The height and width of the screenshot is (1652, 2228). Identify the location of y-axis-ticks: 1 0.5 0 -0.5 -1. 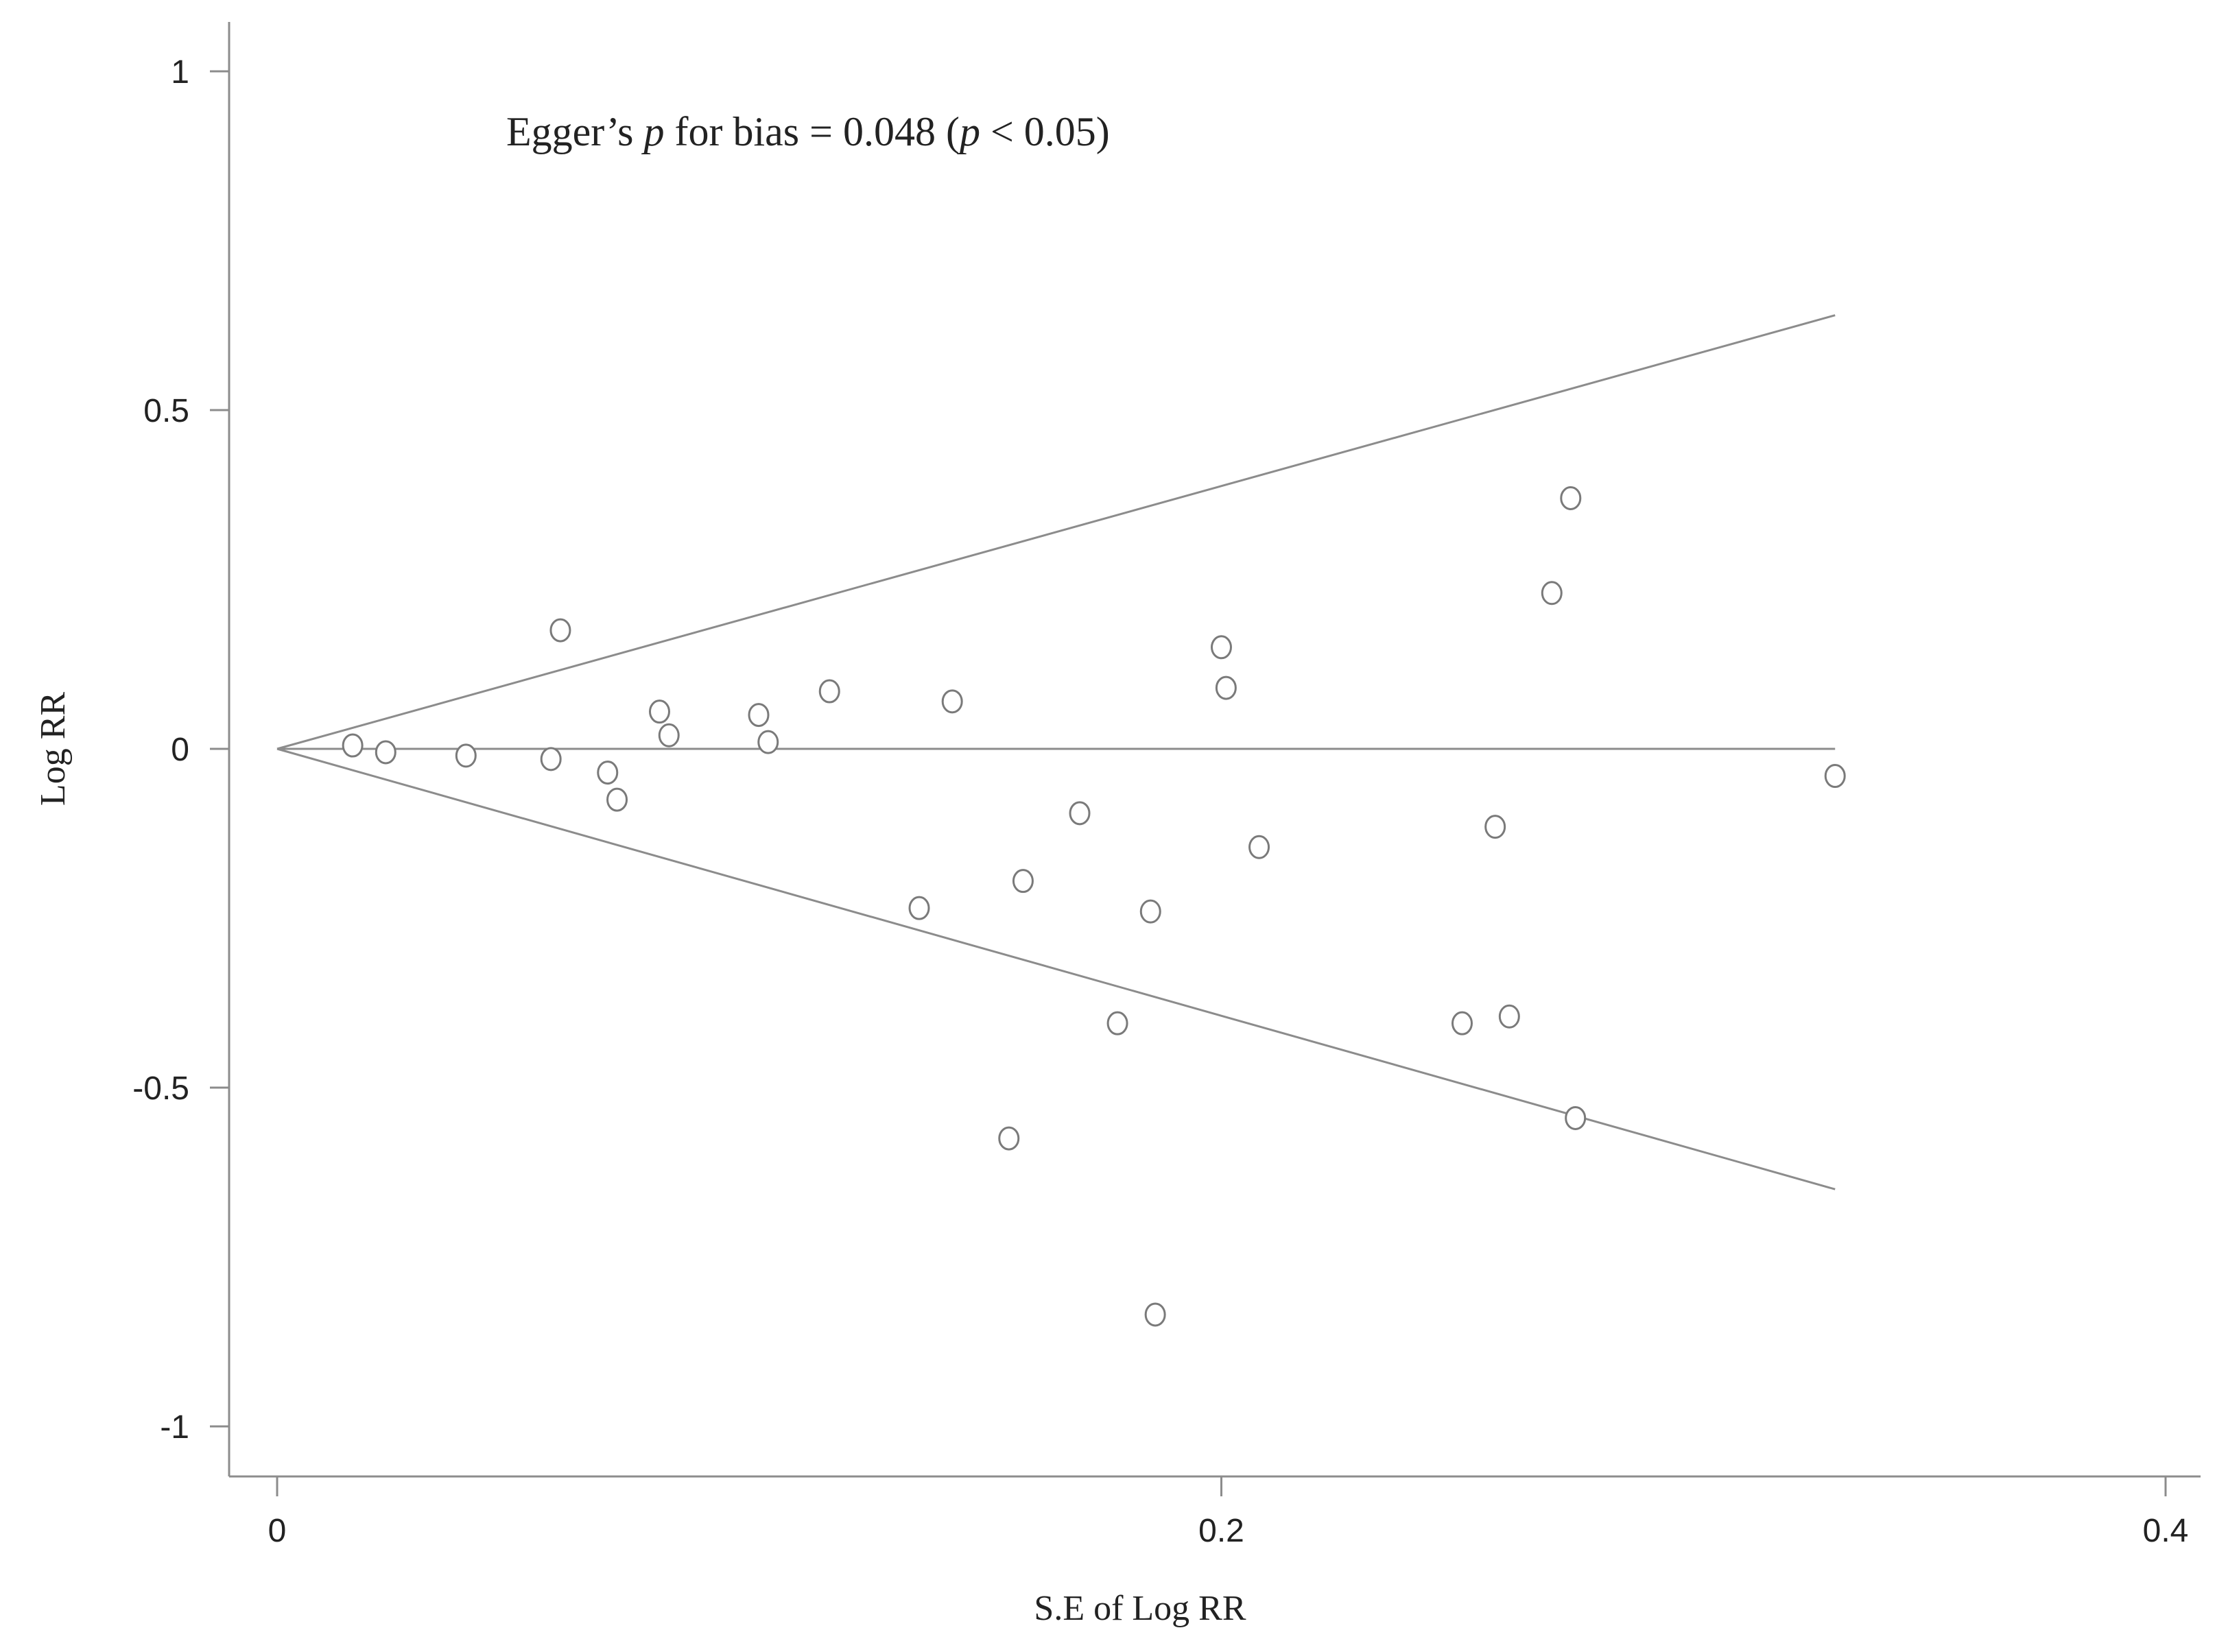
(180, 750).